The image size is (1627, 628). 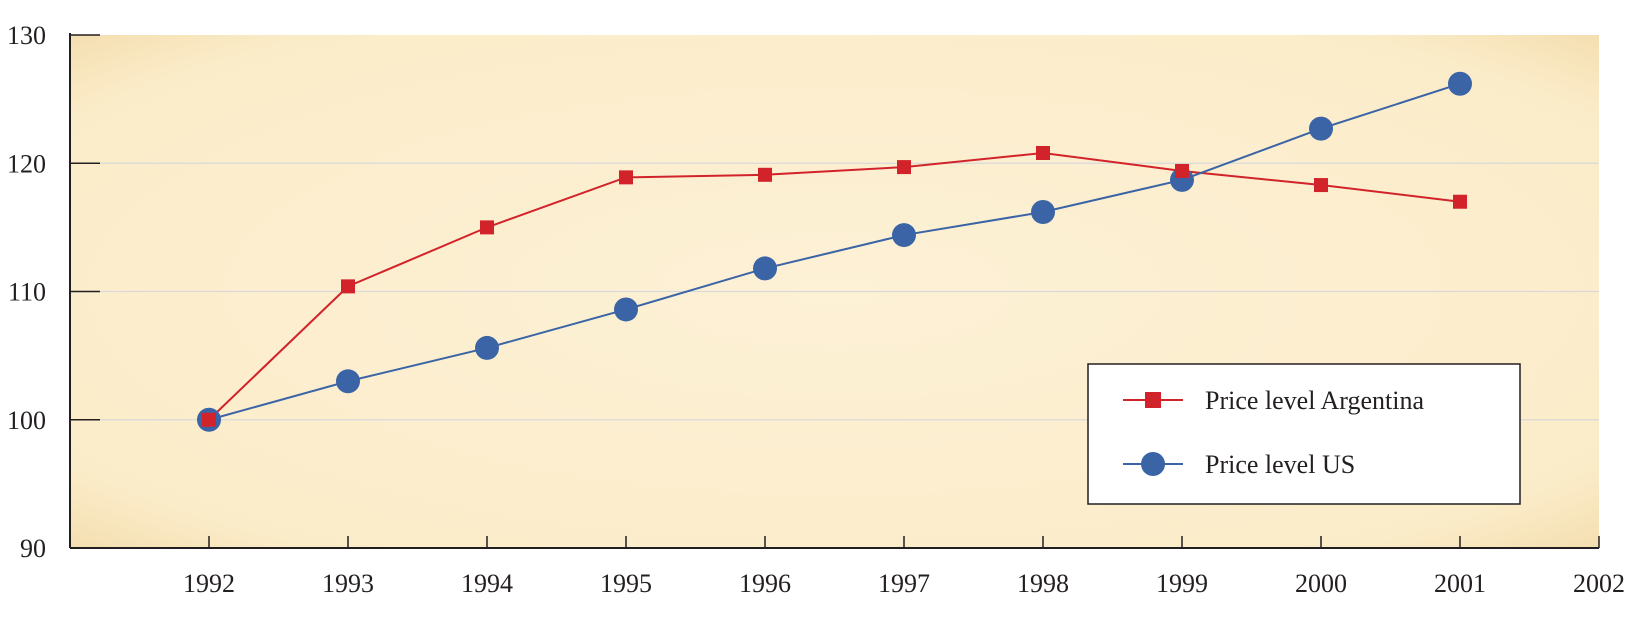 What do you see at coordinates (1043, 583) in the screenshot?
I see `x-tick-label: 1998` at bounding box center [1043, 583].